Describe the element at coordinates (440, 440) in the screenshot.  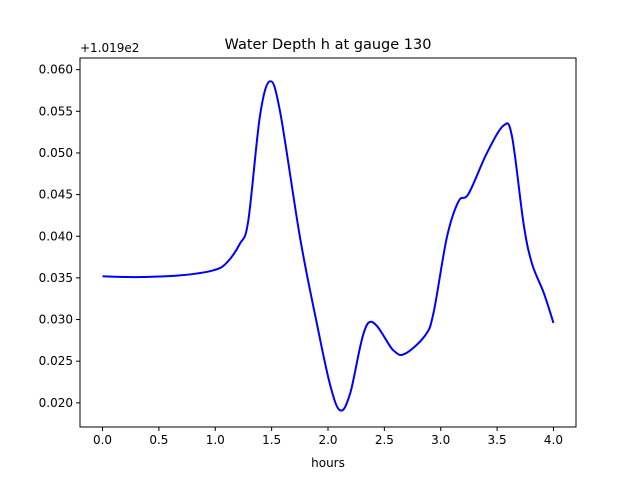
I see `x-tick-label: 3.0` at that location.